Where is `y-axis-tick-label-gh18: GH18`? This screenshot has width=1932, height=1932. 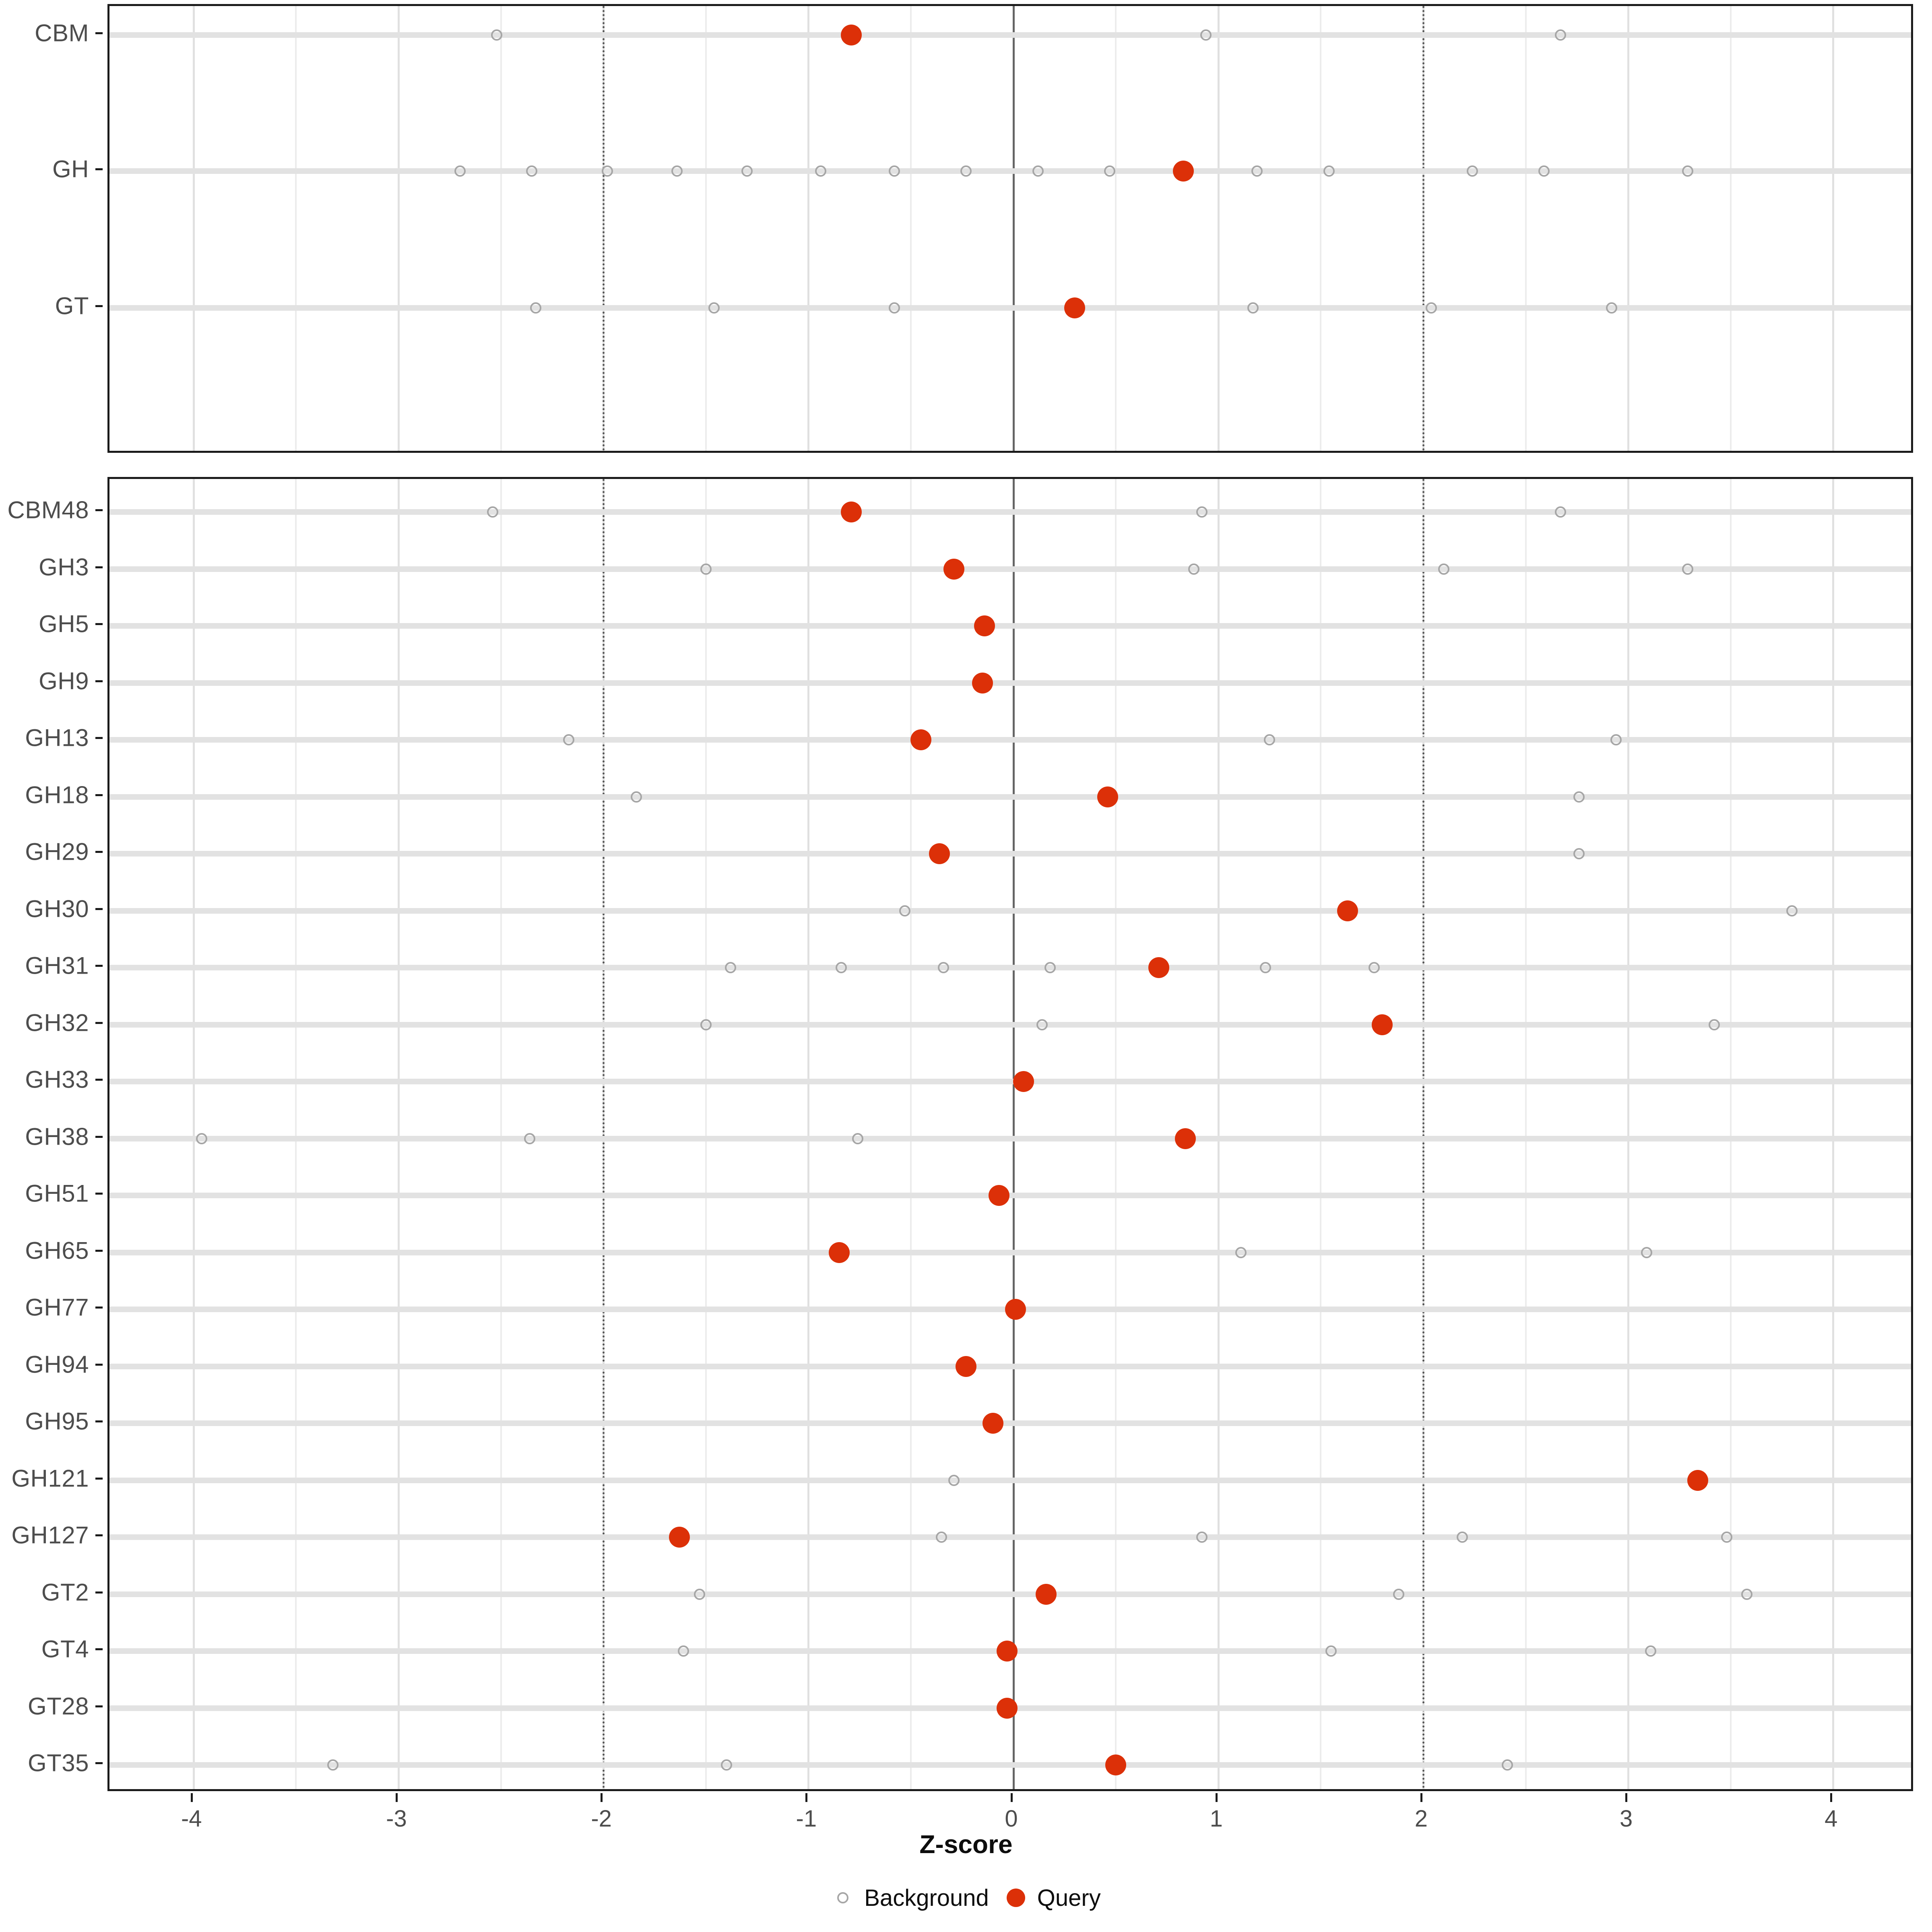
y-axis-tick-label-gh18: GH18 is located at coordinates (57, 794).